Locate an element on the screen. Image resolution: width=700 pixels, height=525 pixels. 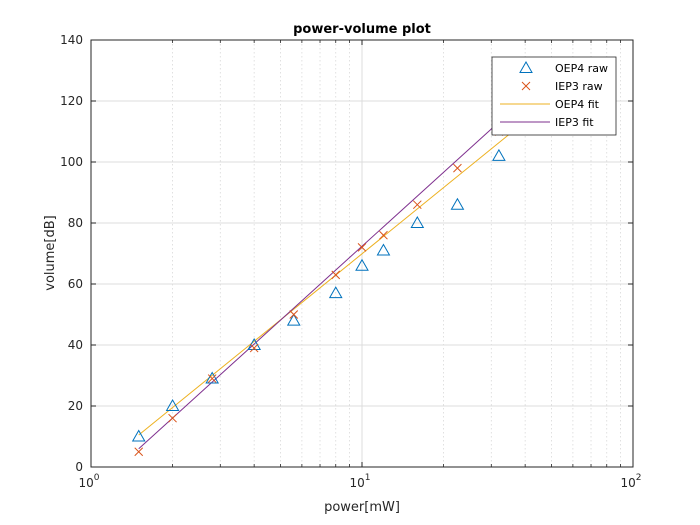
x-axis-title: power[mW] is located at coordinates (362, 507).